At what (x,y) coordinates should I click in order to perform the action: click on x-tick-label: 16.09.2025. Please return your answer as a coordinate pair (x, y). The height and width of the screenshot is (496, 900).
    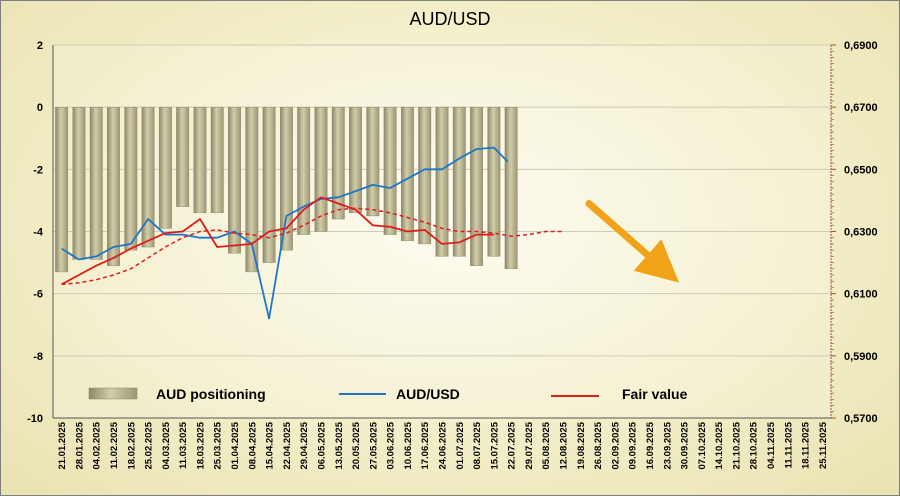
    Looking at the image, I should click on (650, 445).